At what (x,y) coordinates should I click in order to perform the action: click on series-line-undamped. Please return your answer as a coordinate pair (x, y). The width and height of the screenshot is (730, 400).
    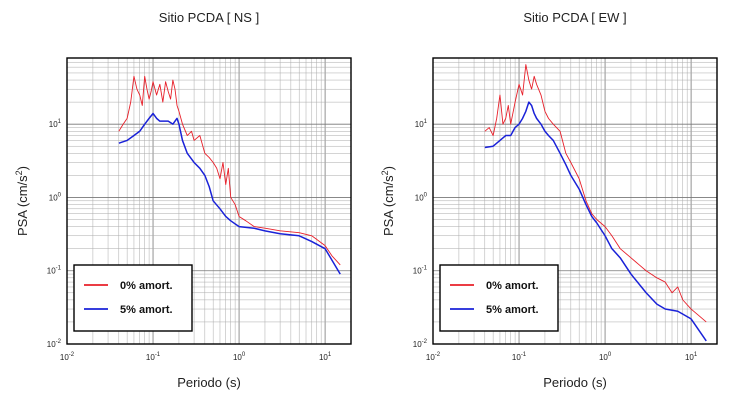
    Looking at the image, I should click on (229, 170).